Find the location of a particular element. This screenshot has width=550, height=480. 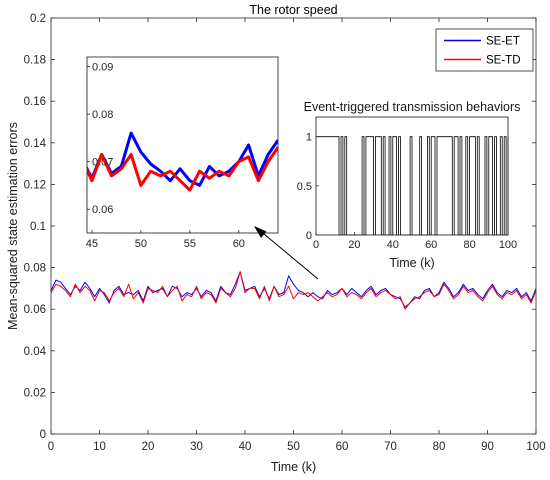

x-tick-label: 100 is located at coordinates (535, 447).